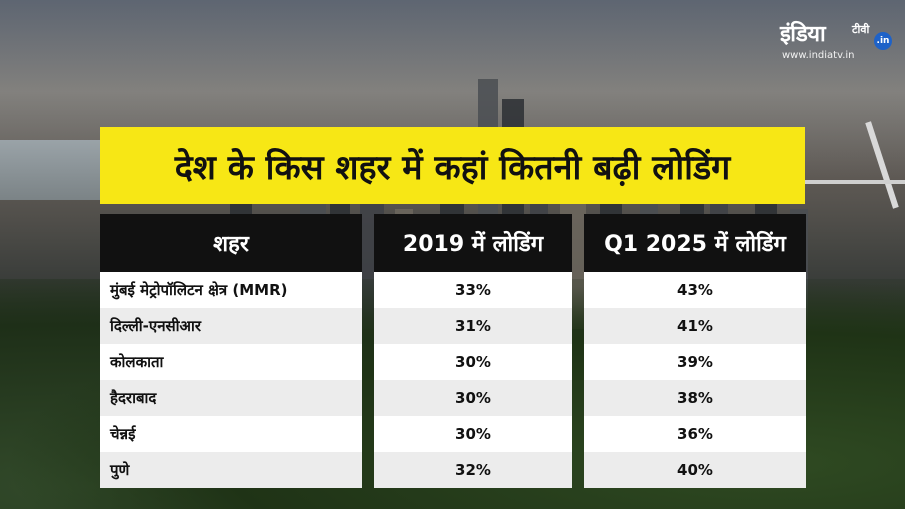 The height and width of the screenshot is (509, 905). What do you see at coordinates (850, 182) in the screenshot?
I see `bridge-deck` at bounding box center [850, 182].